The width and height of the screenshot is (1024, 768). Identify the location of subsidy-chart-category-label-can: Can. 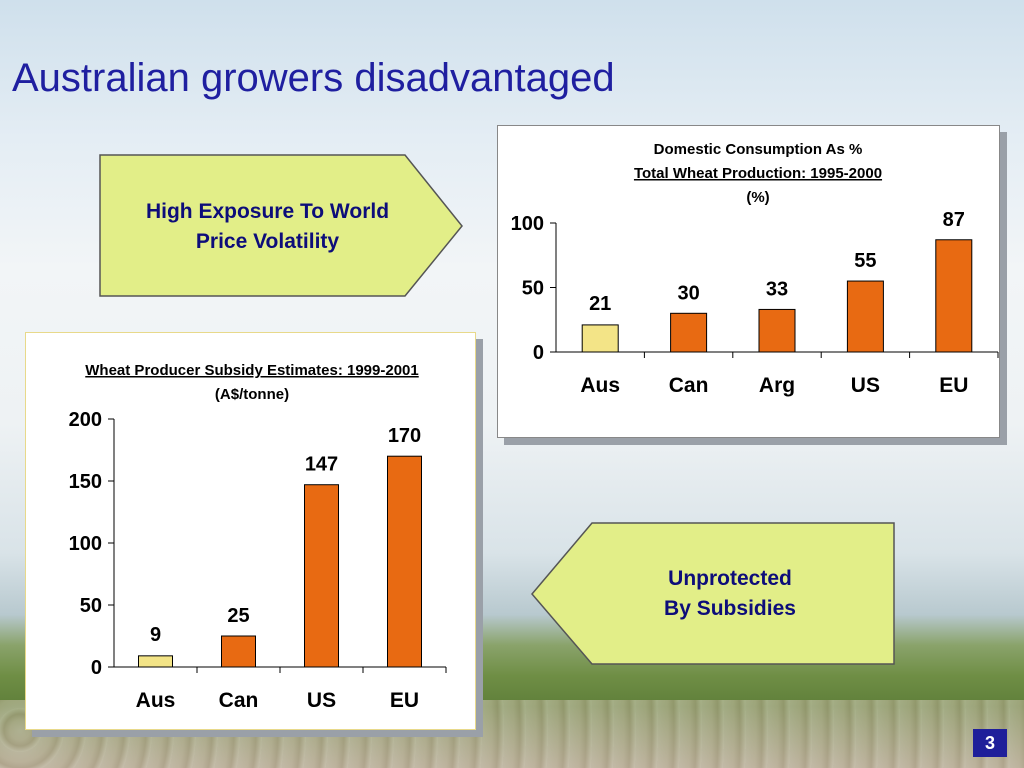
(239, 700).